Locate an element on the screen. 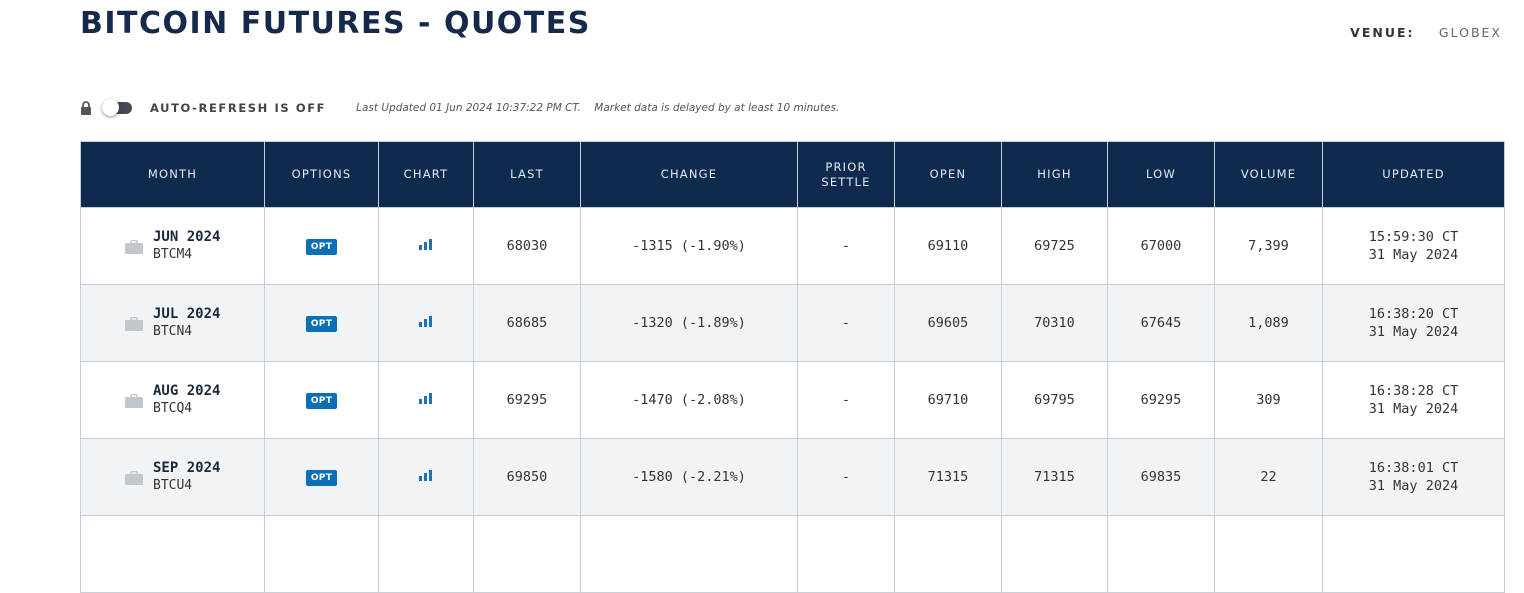 Image resolution: width=1524 pixels, height=593 pixels. low-cell: 69295 is located at coordinates (1161, 400).